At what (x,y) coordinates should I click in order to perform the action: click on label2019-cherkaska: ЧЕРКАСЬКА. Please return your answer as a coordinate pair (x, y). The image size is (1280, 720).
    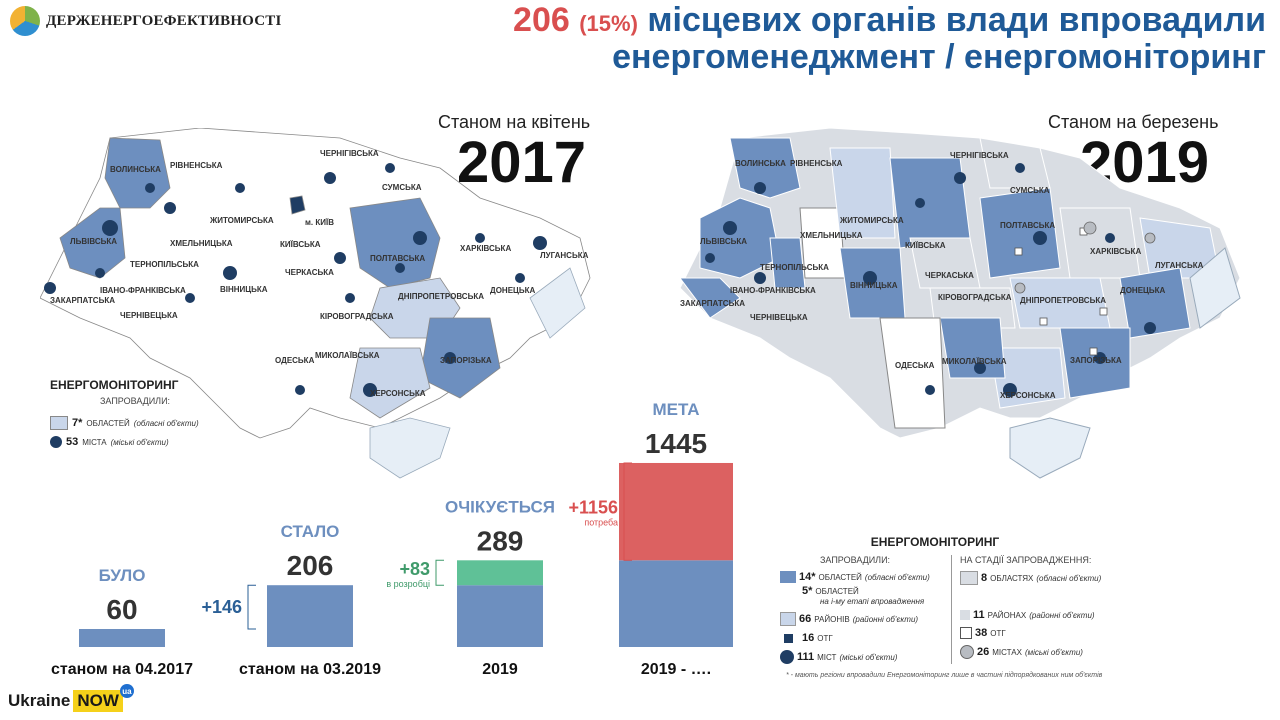
    Looking at the image, I should click on (949, 275).